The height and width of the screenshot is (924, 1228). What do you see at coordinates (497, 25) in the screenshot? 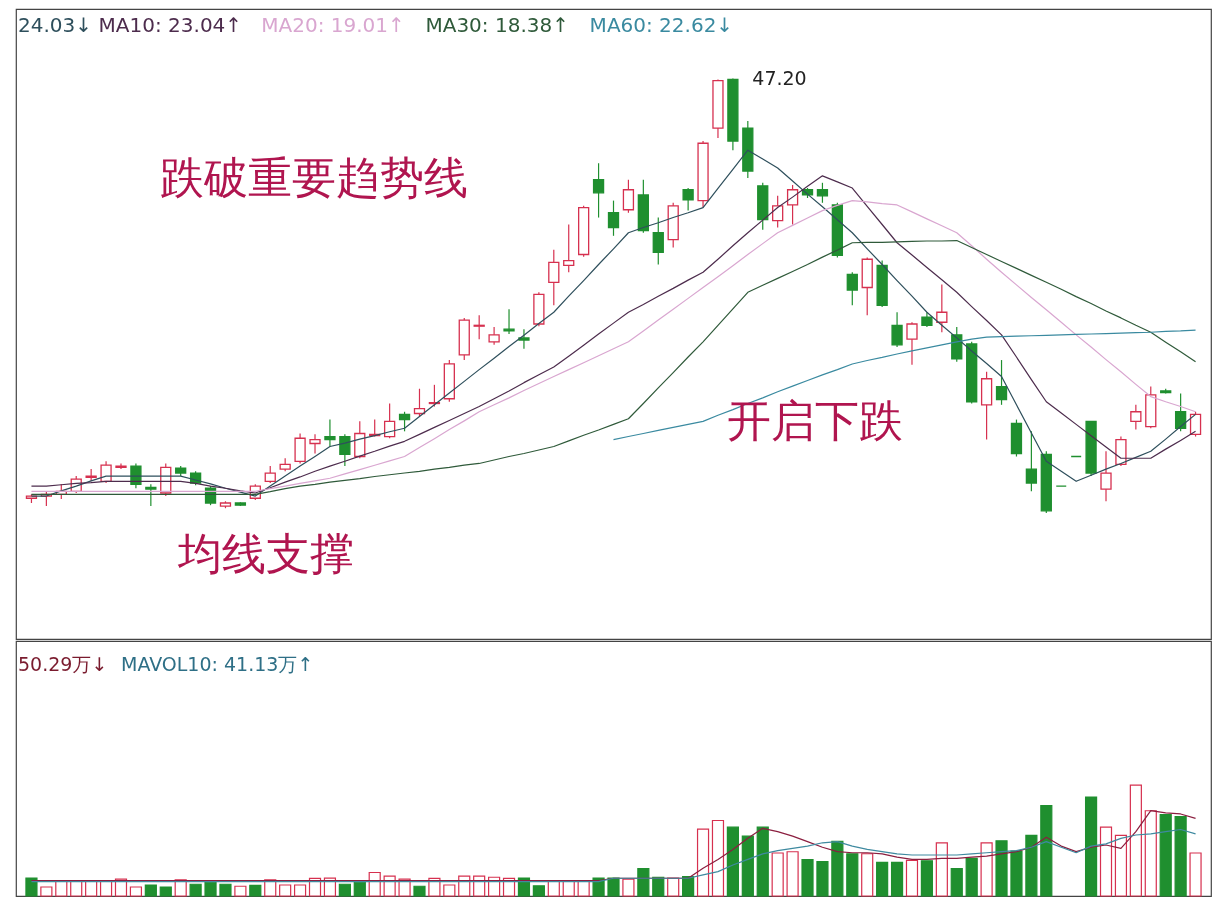
I see `text: MA30: 18.38↑` at bounding box center [497, 25].